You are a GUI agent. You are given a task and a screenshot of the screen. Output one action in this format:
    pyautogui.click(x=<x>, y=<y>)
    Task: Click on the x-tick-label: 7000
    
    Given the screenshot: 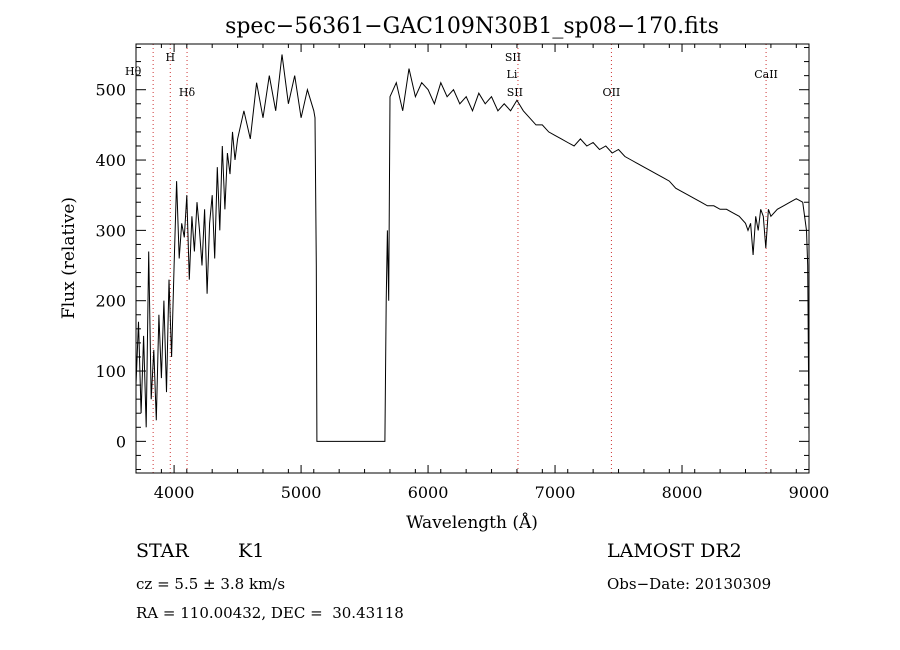 What is the action you would take?
    pyautogui.click(x=555, y=492)
    